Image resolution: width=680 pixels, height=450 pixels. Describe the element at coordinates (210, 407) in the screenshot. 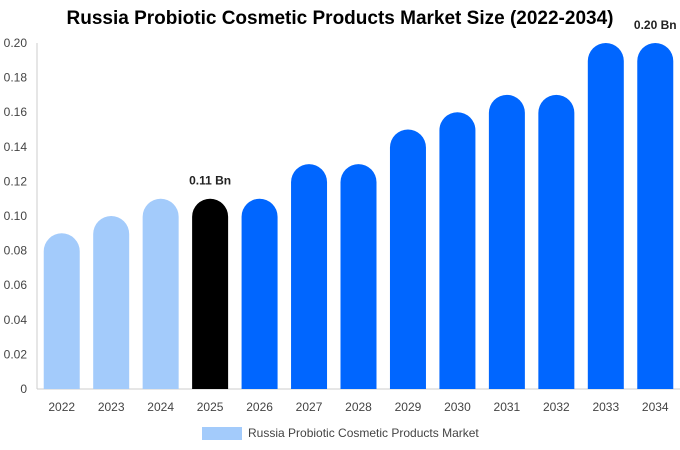

I see `x-tick-label: 2025` at that location.